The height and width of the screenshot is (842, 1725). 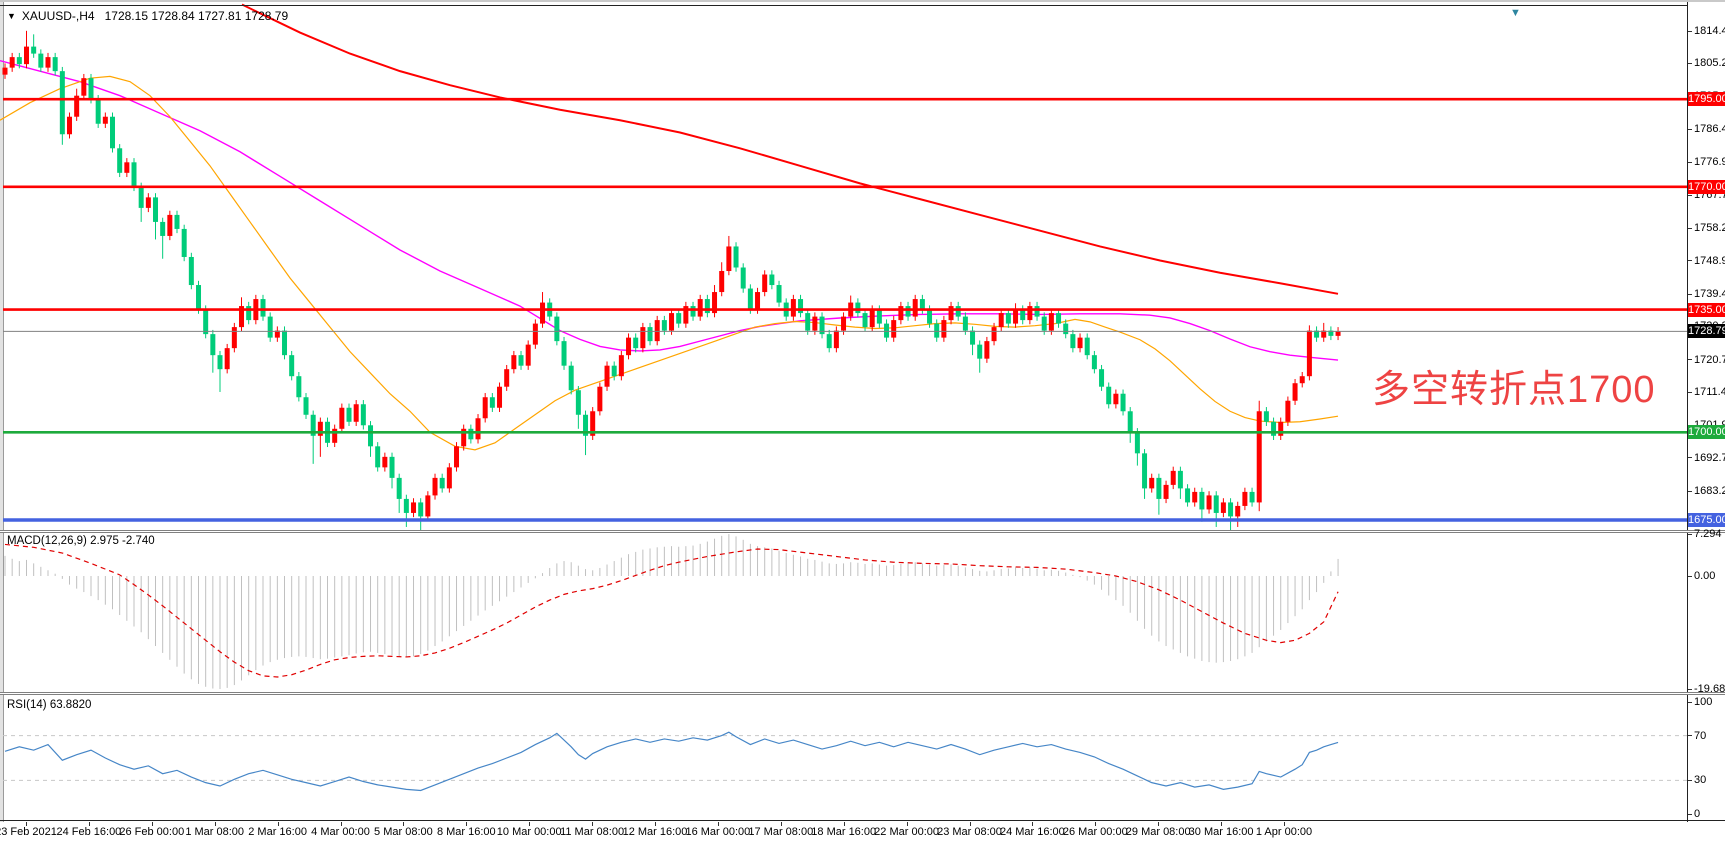 What do you see at coordinates (1706, 702) in the screenshot?
I see `price-tick-label: 100` at bounding box center [1706, 702].